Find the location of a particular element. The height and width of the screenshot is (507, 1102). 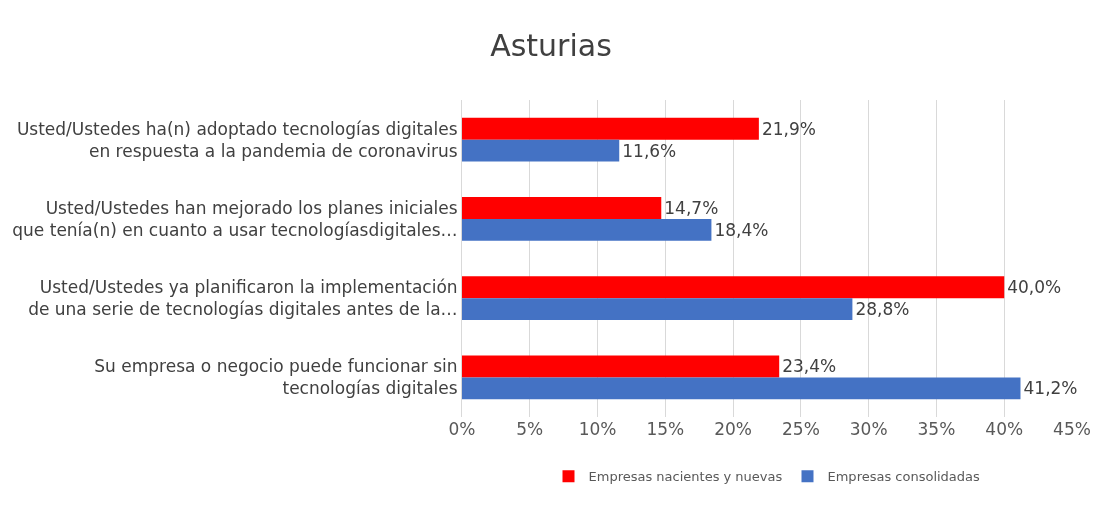

data-label: 11,6% is located at coordinates (649, 150).